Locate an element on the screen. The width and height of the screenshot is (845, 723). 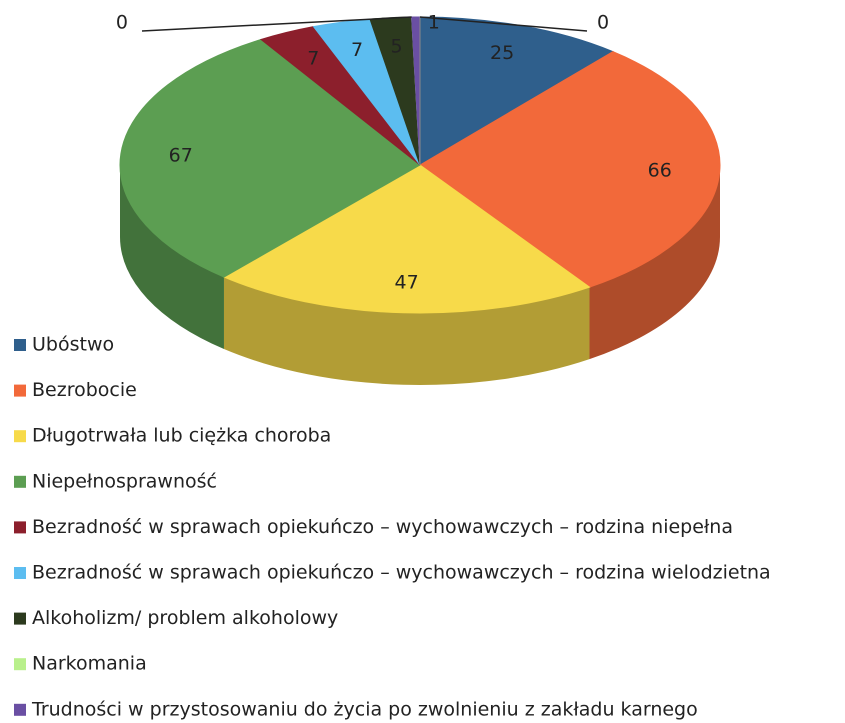
data-label: 66 is located at coordinates (660, 170).